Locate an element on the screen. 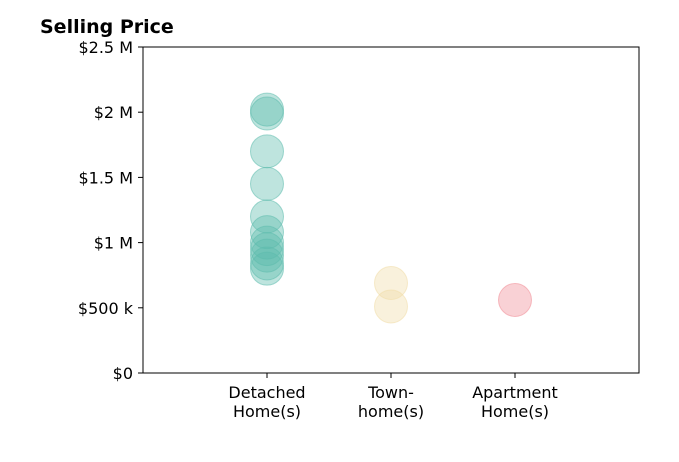 The height and width of the screenshot is (462, 679). chart-title: Selling Price is located at coordinates (107, 27).